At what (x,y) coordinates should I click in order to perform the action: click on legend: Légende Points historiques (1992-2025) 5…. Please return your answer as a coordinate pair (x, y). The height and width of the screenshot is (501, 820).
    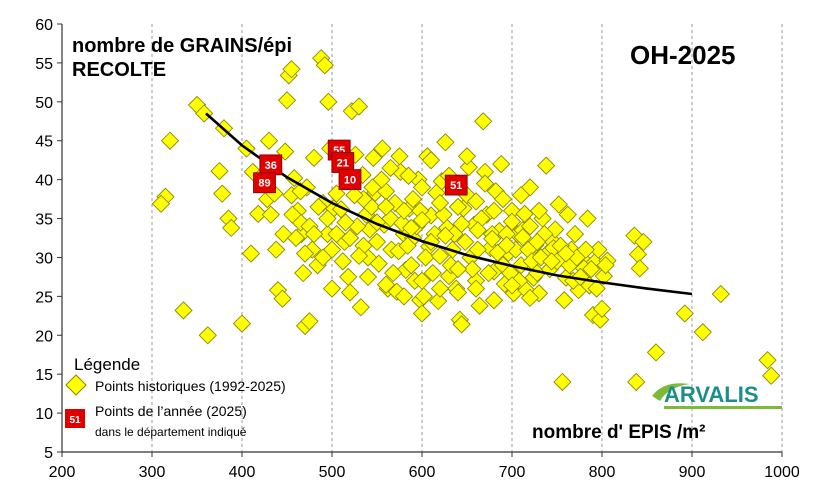
    Looking at the image, I should click on (175, 397).